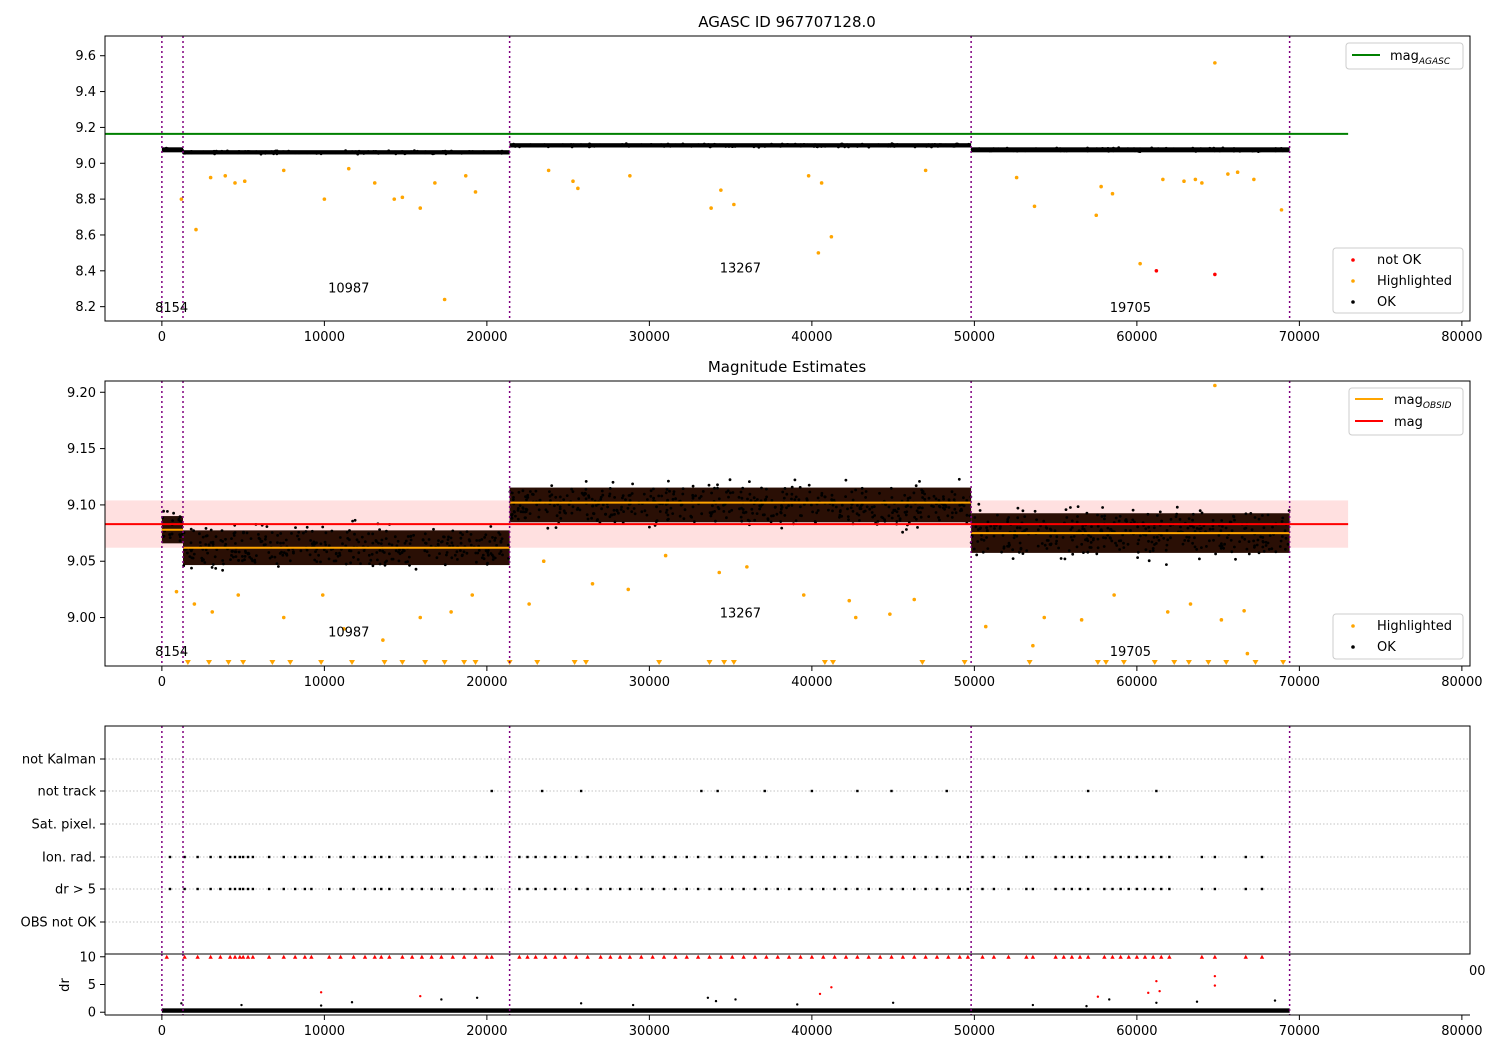 This screenshot has height=1050, width=1500. I want to click on panel-4-dr-point, so click(708, 998).